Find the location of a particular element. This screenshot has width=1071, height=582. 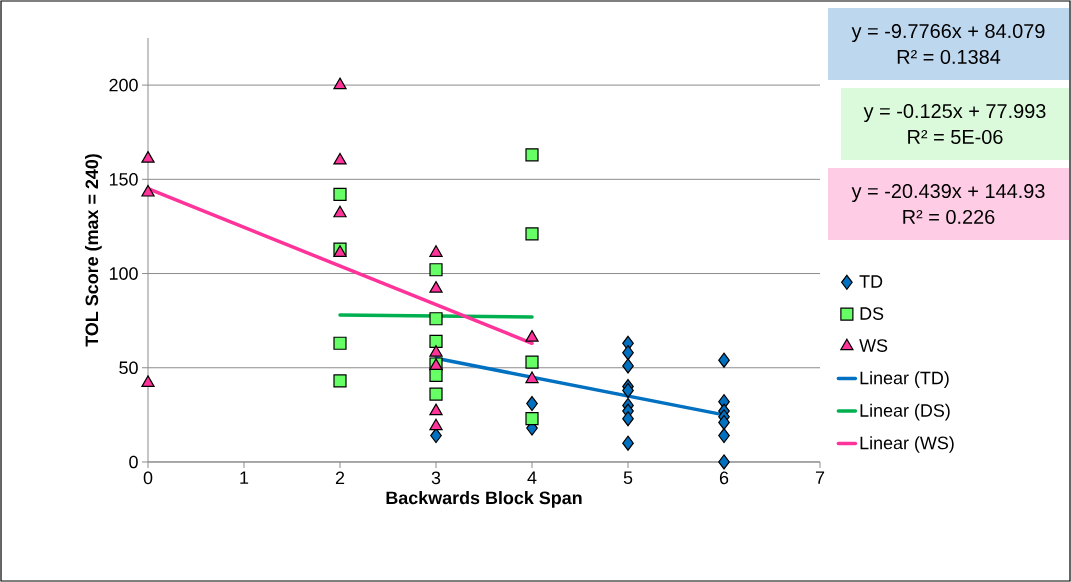

text: R² = 5E-06 is located at coordinates (955, 136).